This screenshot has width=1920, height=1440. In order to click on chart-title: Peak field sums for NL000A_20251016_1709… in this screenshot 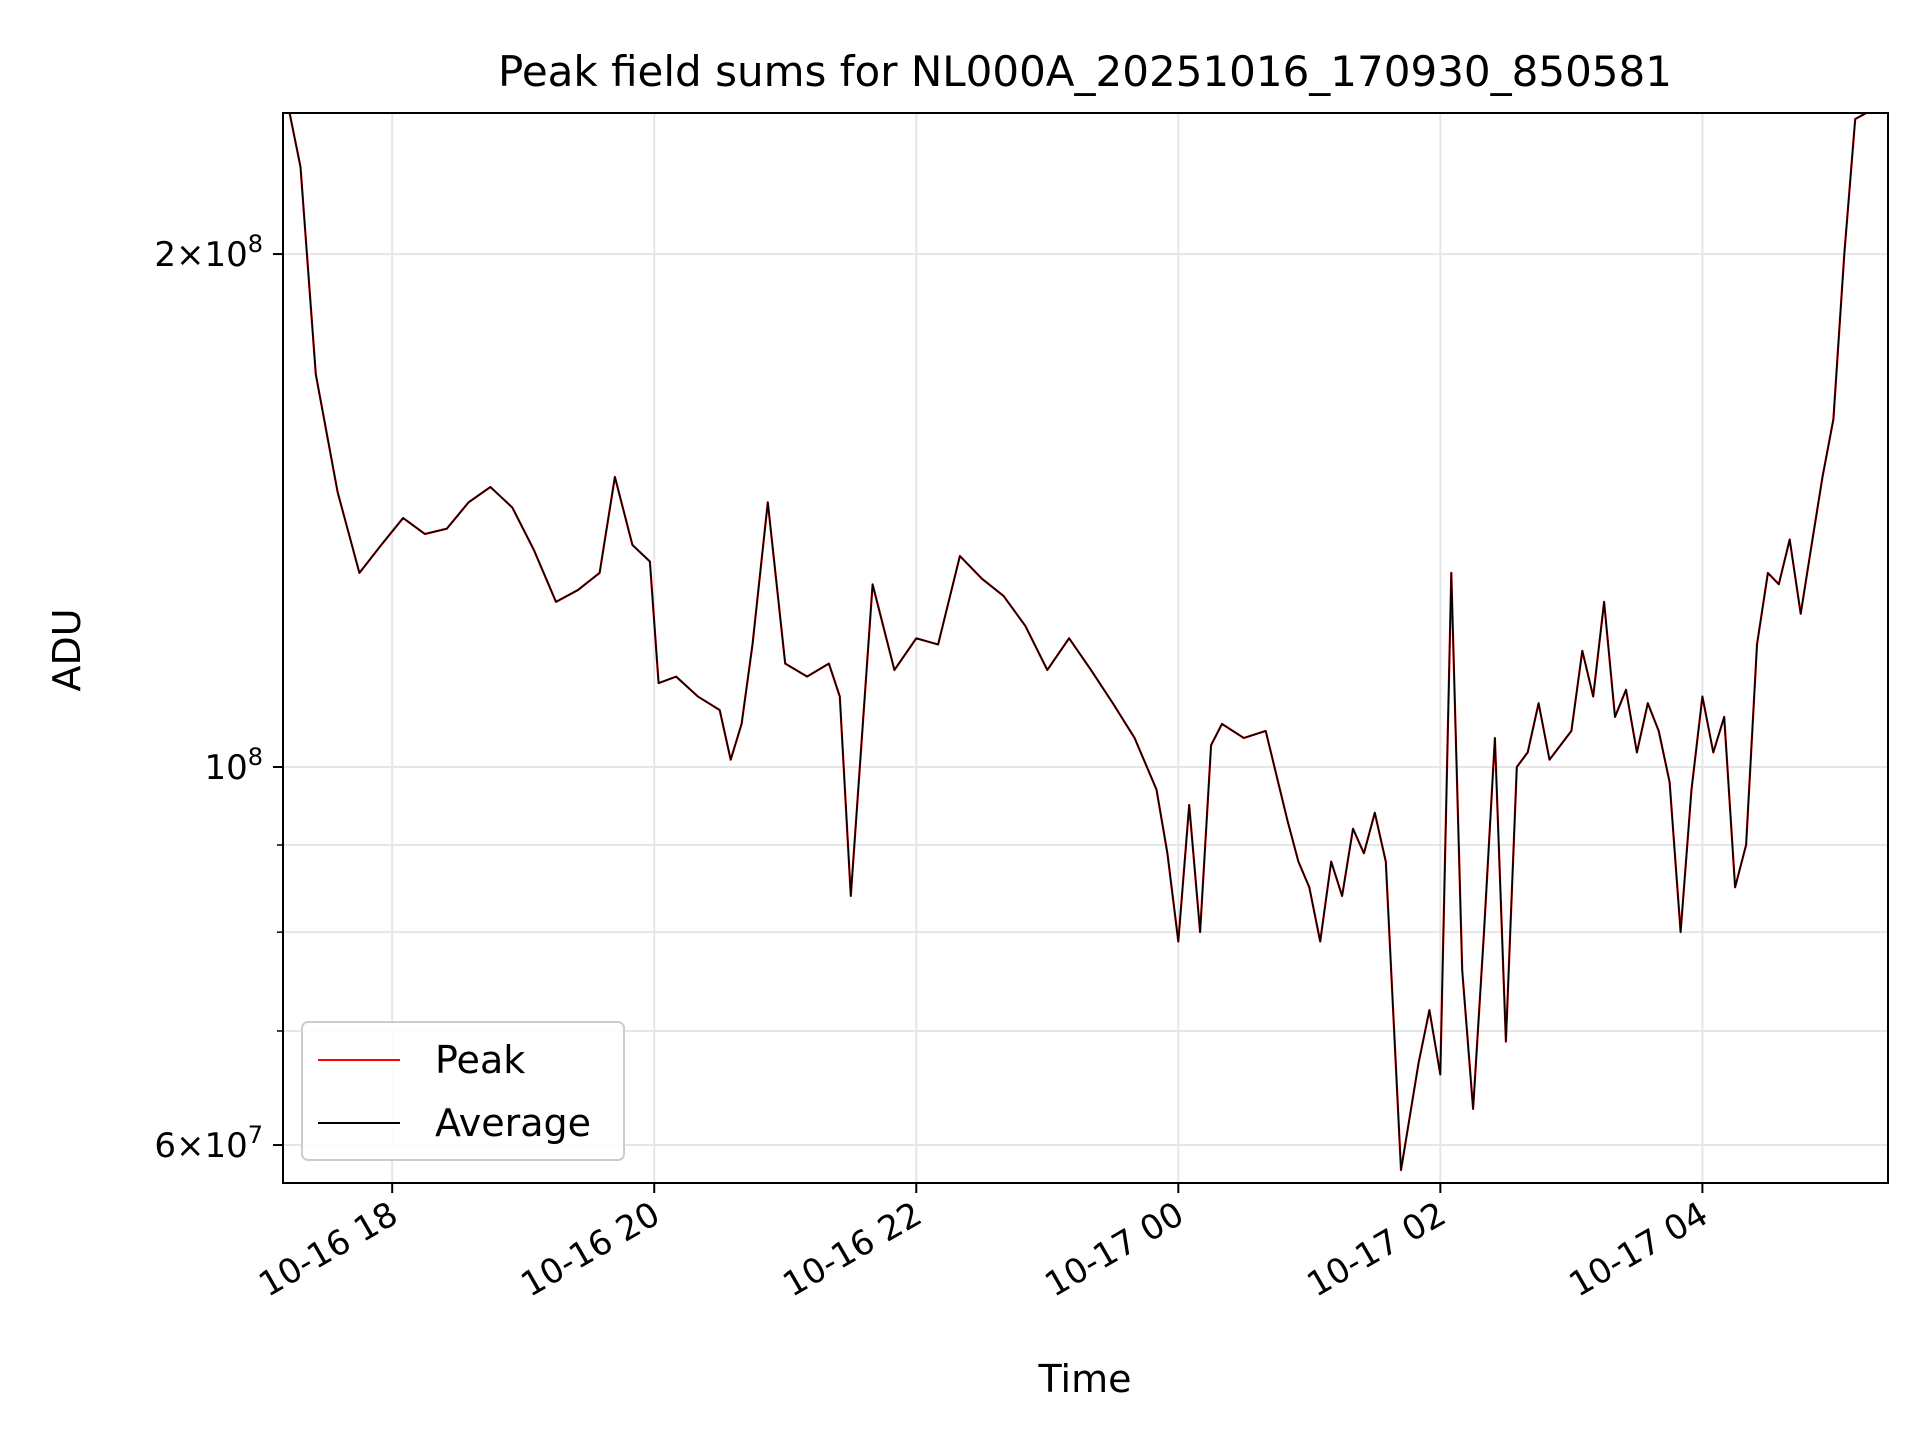, I will do `click(1085, 71)`.